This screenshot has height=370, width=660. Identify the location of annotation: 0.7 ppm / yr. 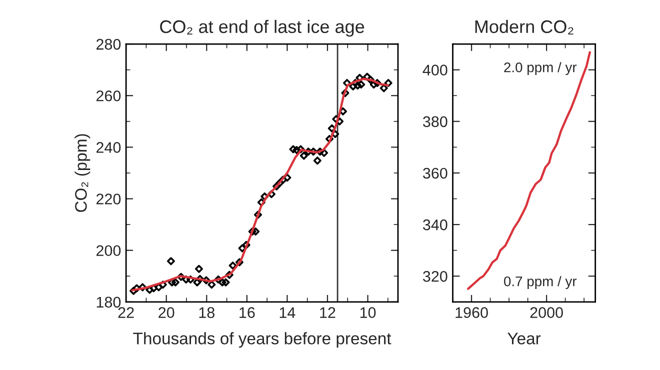
(540, 283).